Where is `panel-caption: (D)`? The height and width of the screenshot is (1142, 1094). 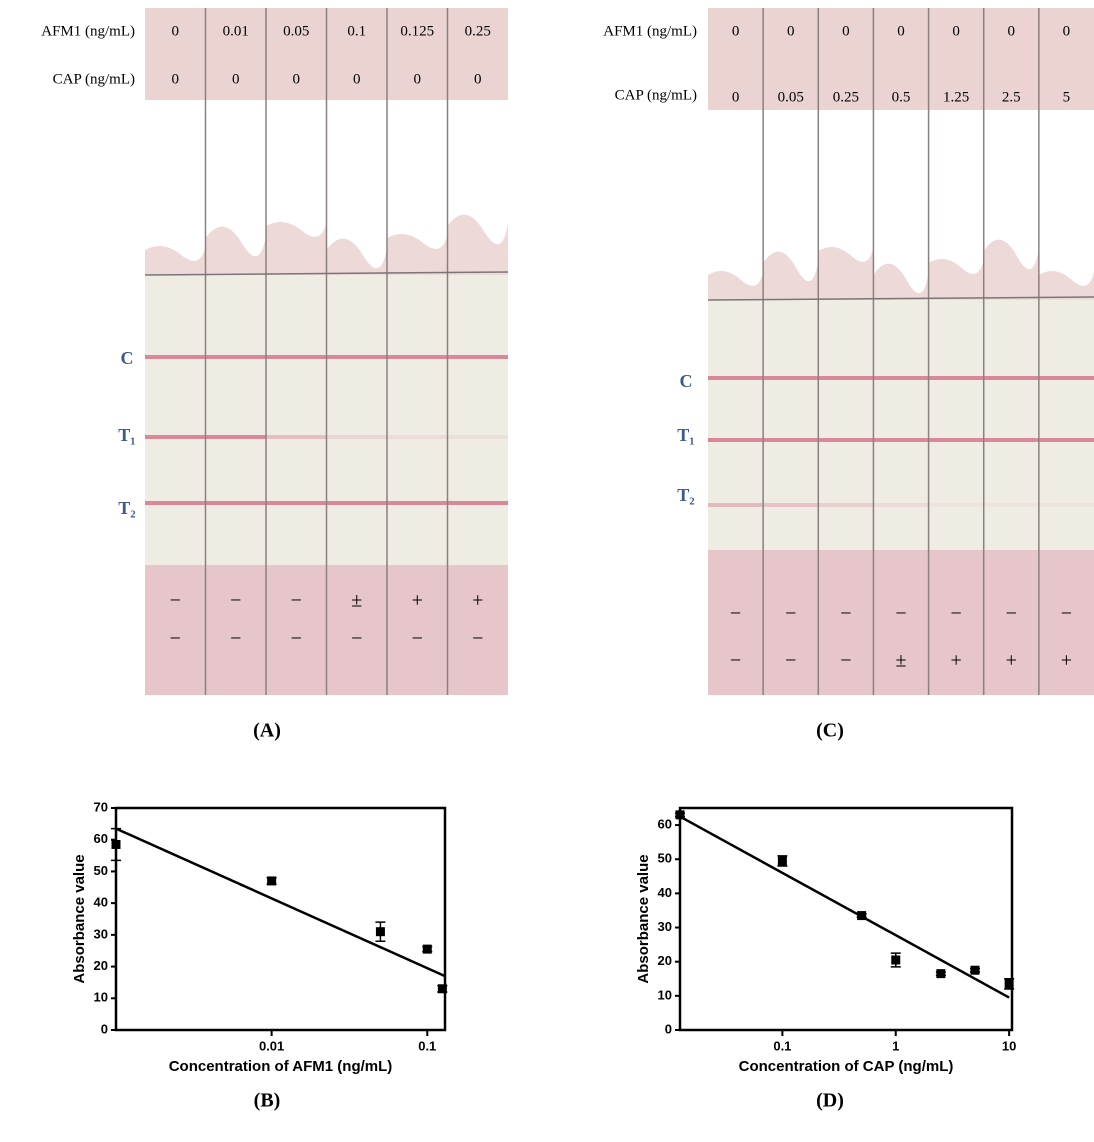
panel-caption: (D) is located at coordinates (830, 1101).